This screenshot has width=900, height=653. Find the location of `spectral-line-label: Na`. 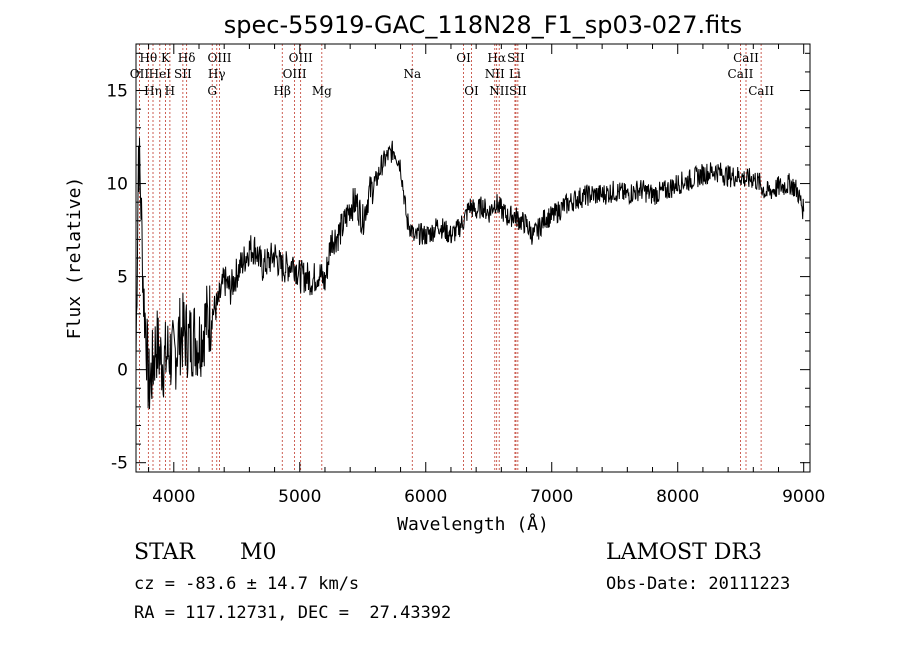

spectral-line-label: Na is located at coordinates (412, 74).